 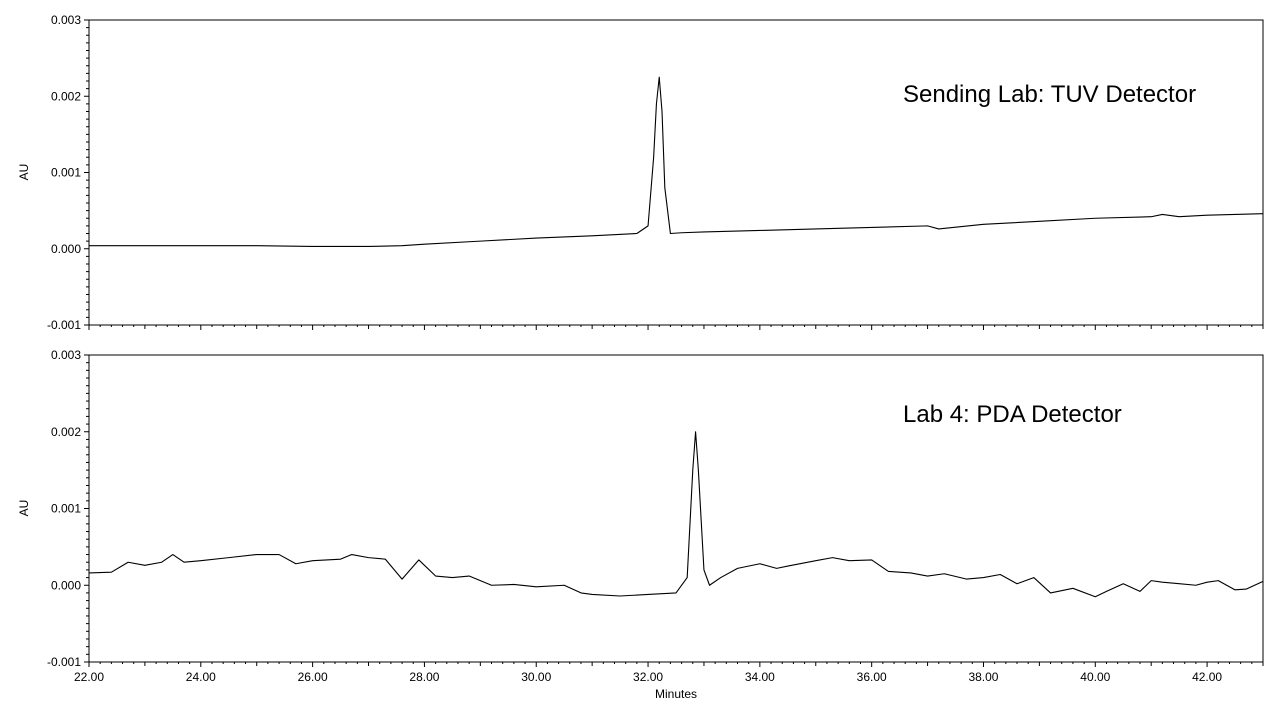 I want to click on x-tick-label: 24.00, so click(x=201, y=677).